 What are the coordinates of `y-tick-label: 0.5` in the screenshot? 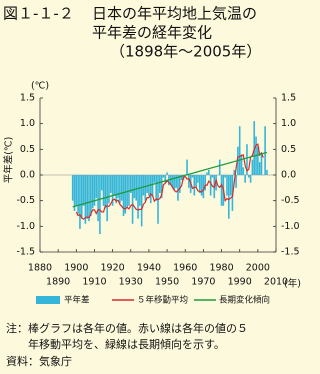 It's located at (27, 149).